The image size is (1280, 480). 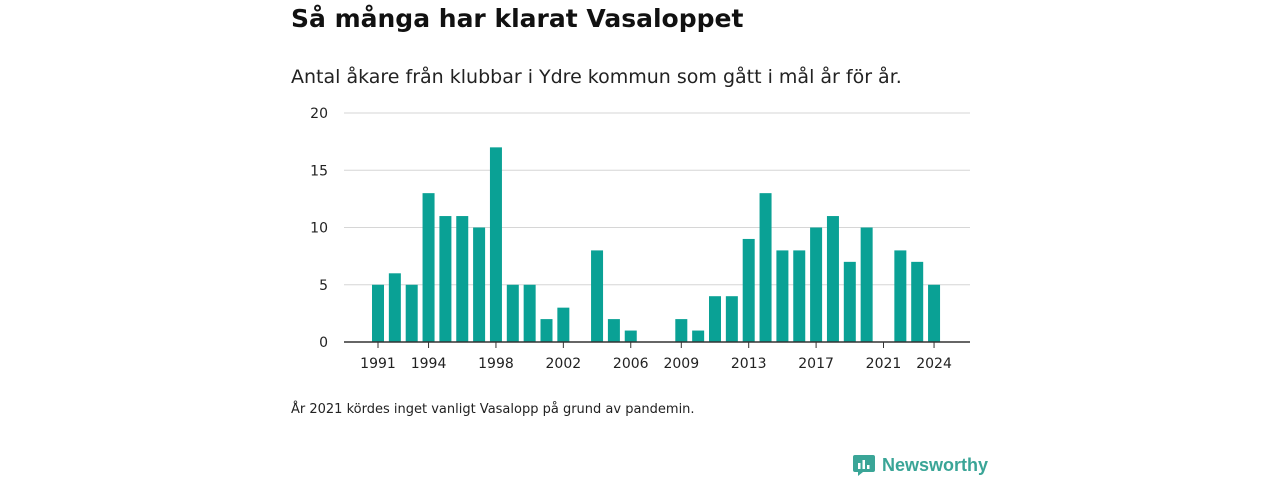 What do you see at coordinates (681, 364) in the screenshot?
I see `x-tick-label: 2009` at bounding box center [681, 364].